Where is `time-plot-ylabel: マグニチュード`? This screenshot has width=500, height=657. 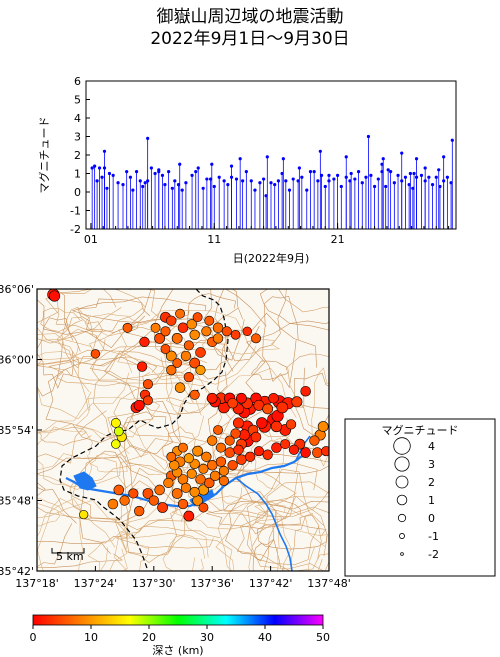 time-plot-ylabel: マグニチュード is located at coordinates (44, 155).